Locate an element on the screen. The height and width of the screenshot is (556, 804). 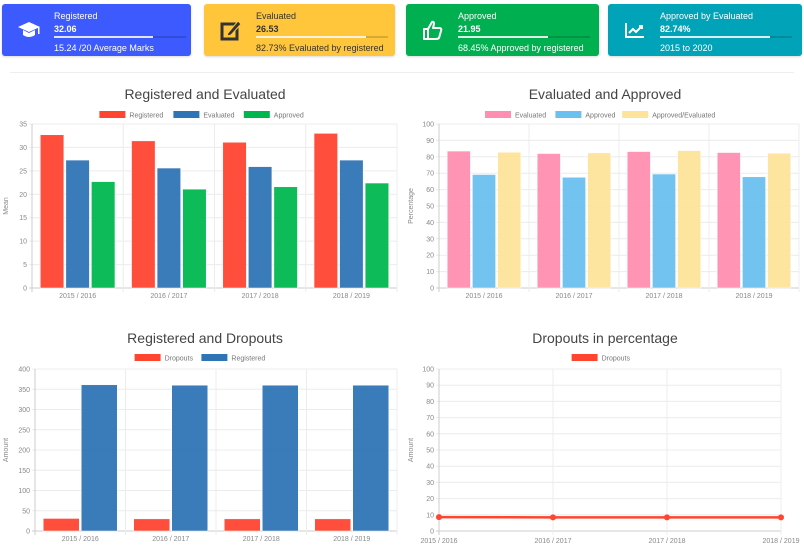
edit-icon is located at coordinates (231, 30).